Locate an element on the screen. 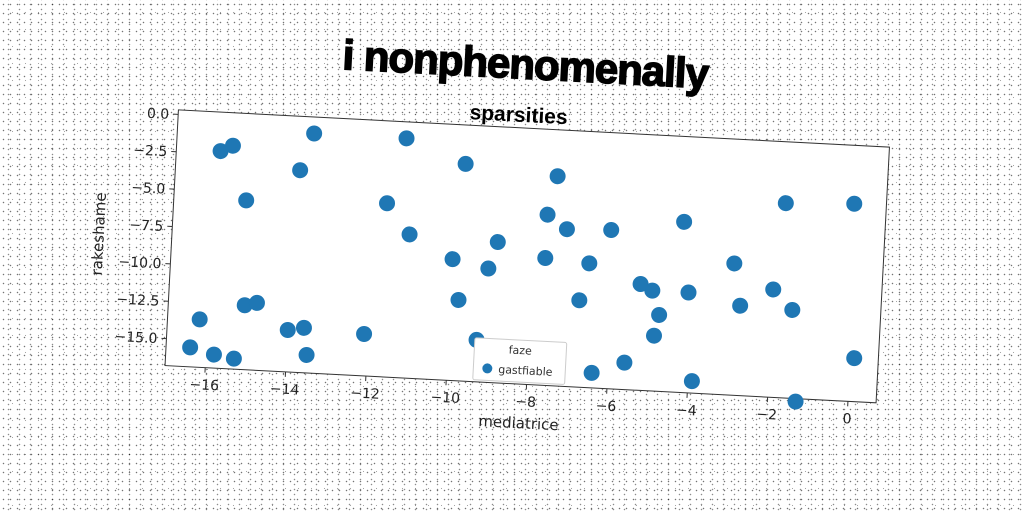 The image size is (1024, 512). y-tick-label: −12.5 is located at coordinates (138, 301).